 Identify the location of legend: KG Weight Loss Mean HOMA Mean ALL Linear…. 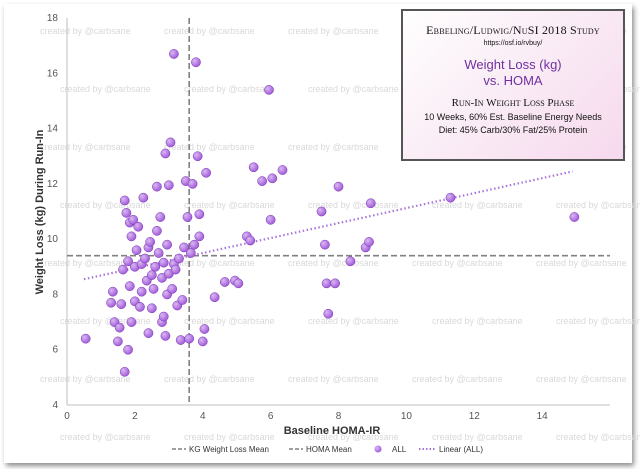
(327, 449).